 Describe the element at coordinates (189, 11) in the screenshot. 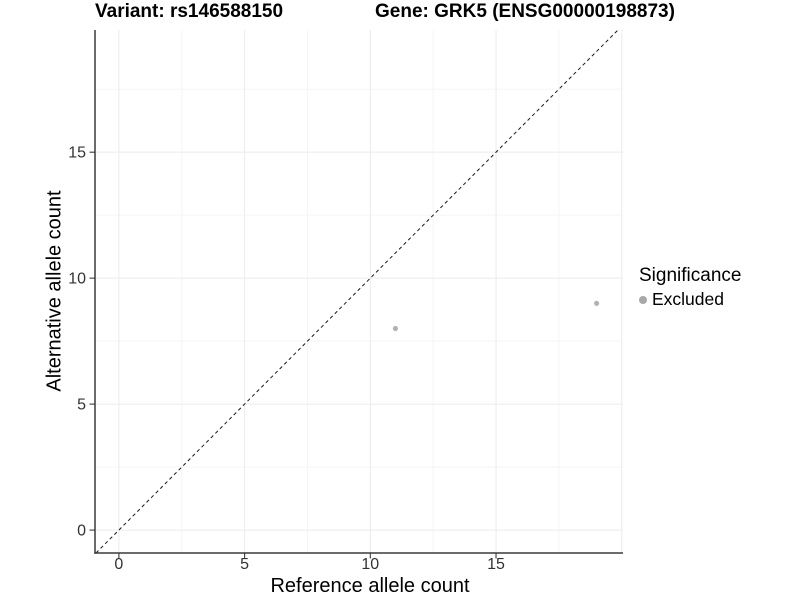

I see `variant-title: Variant: rs146588150` at that location.